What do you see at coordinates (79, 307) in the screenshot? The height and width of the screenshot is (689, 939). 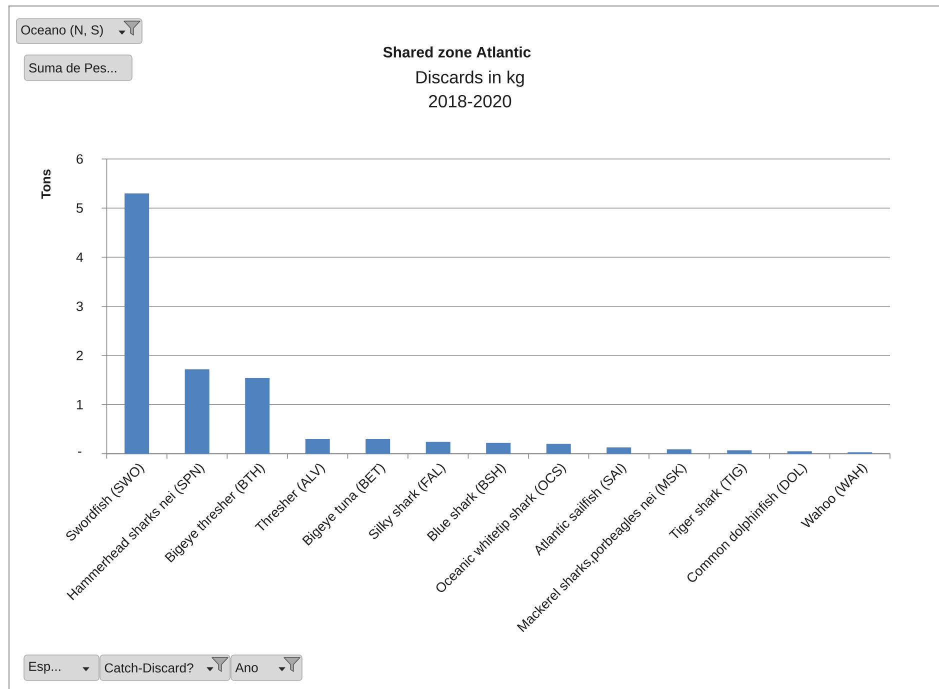 I see `y-tick-label: 3` at bounding box center [79, 307].